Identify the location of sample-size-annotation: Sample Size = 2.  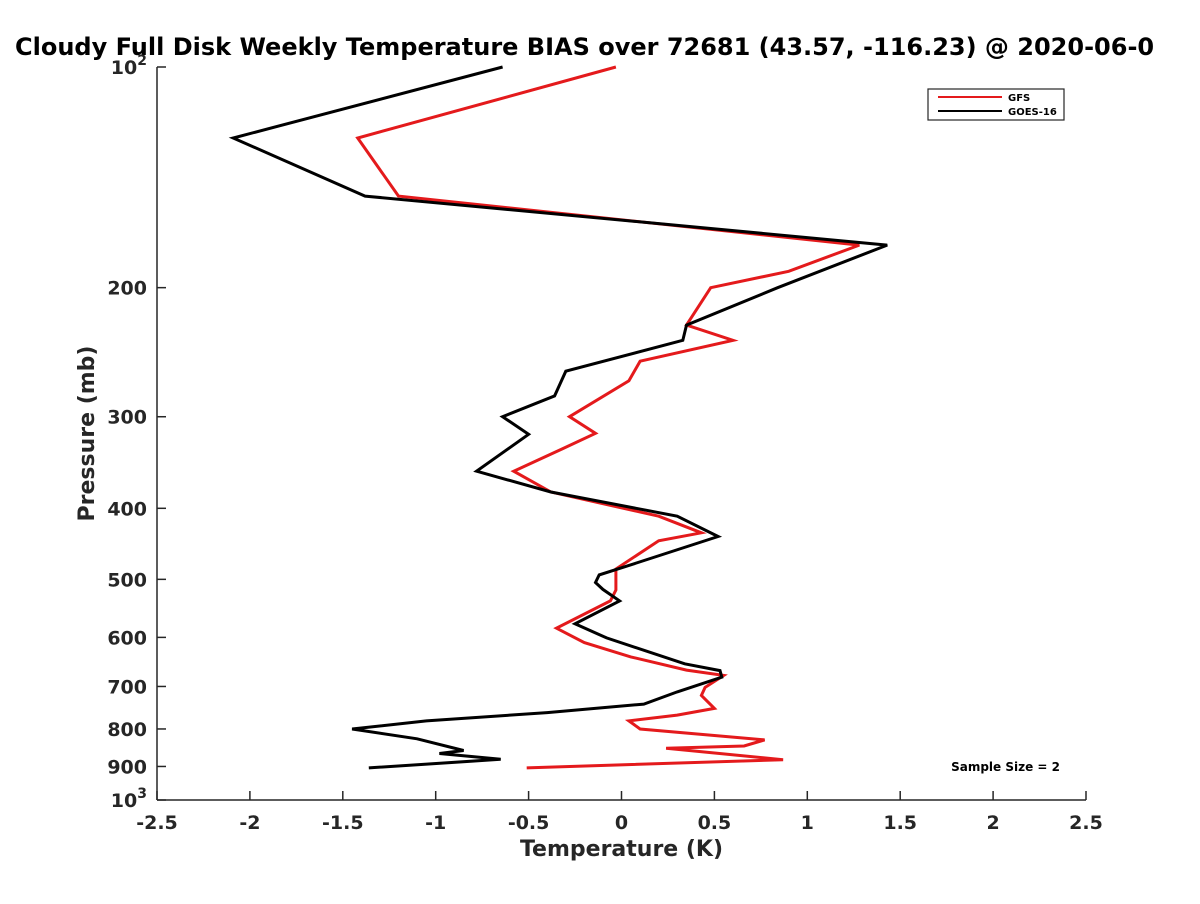
(1005, 767).